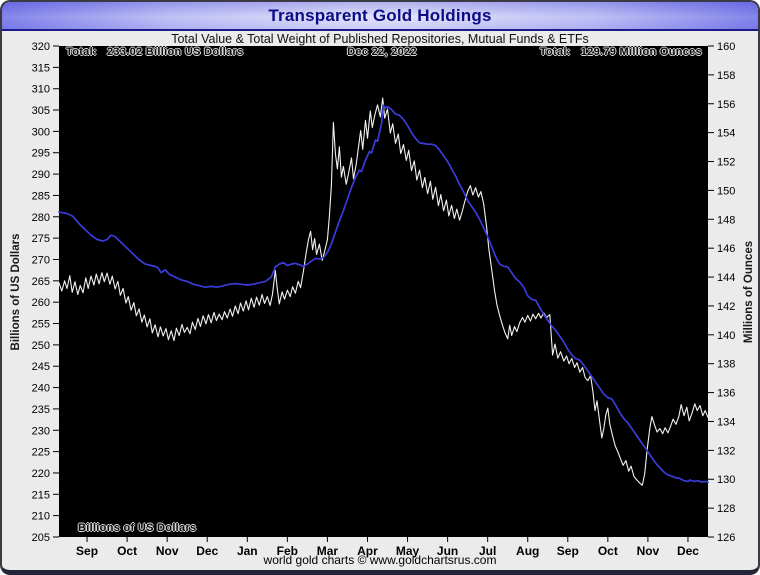 This screenshot has height=575, width=760. Describe the element at coordinates (41, 218) in the screenshot. I see `left-axis-tick-label: 280` at that location.